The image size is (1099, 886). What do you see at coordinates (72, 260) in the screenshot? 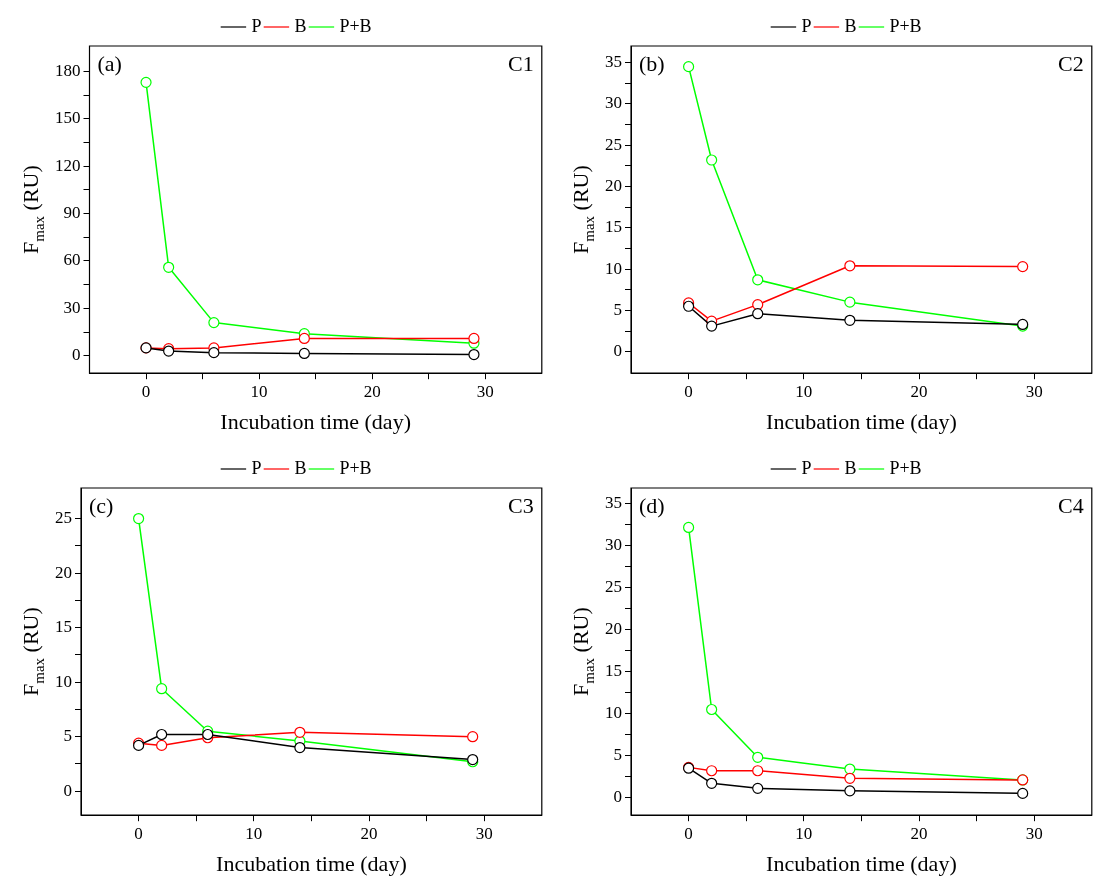
I see `y-tick-label: 60` at bounding box center [72, 260].